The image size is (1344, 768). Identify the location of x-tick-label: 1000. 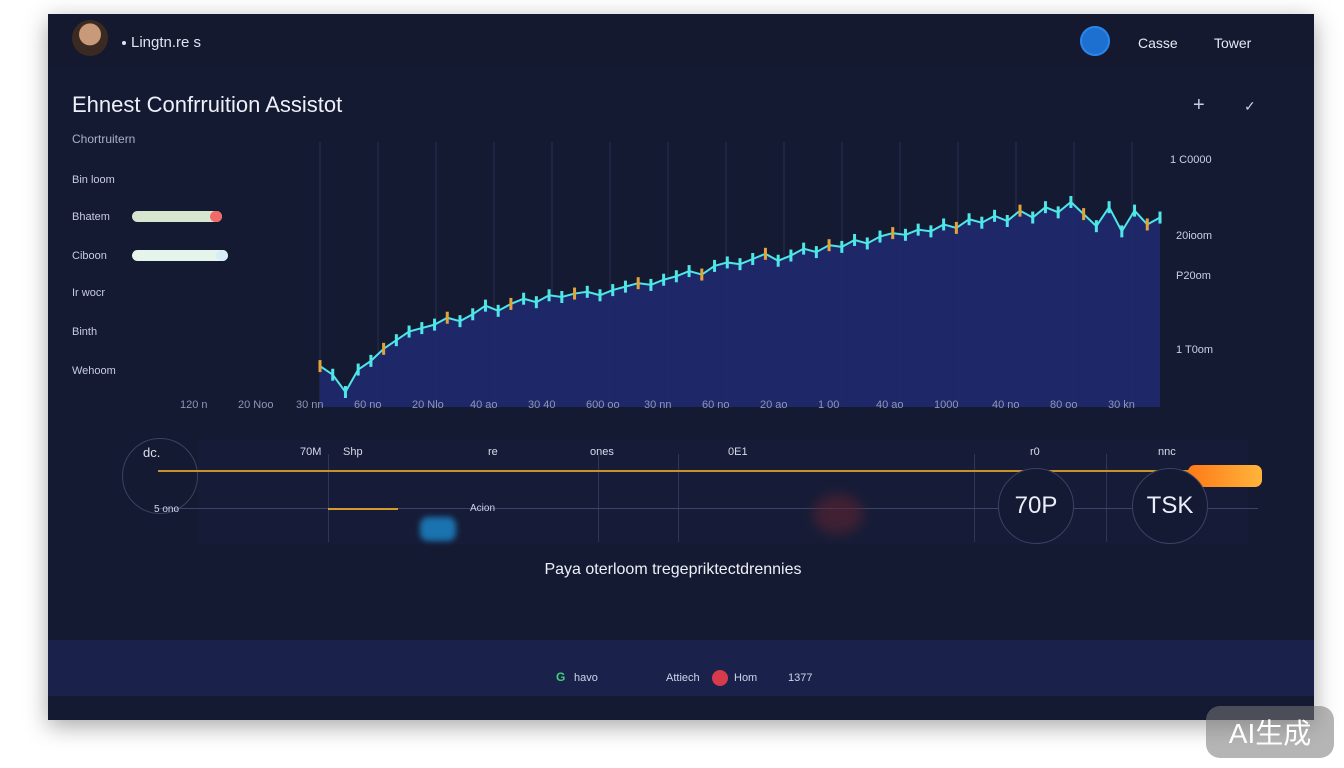
(946, 405).